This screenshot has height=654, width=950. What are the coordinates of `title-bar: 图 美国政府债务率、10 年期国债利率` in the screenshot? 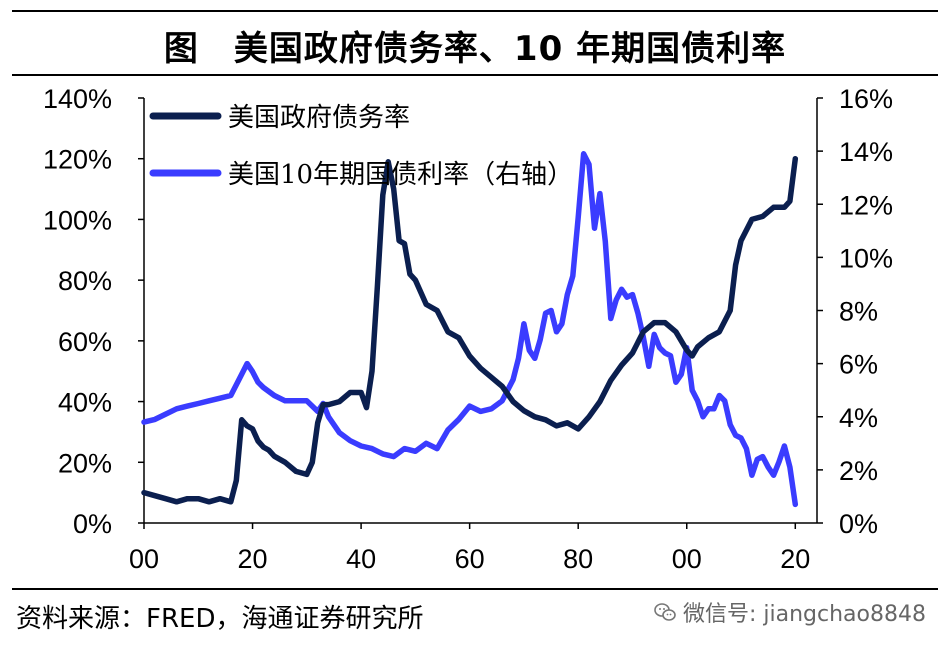 It's located at (475, 43).